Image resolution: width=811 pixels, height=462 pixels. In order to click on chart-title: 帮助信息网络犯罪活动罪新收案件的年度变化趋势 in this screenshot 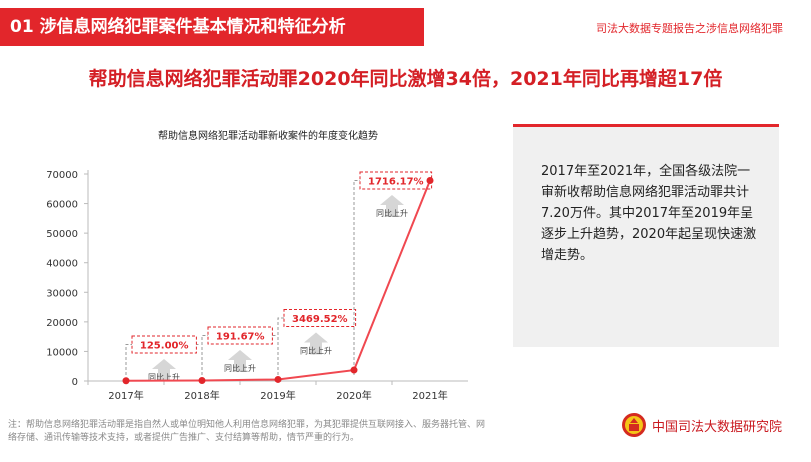, I will do `click(268, 135)`.